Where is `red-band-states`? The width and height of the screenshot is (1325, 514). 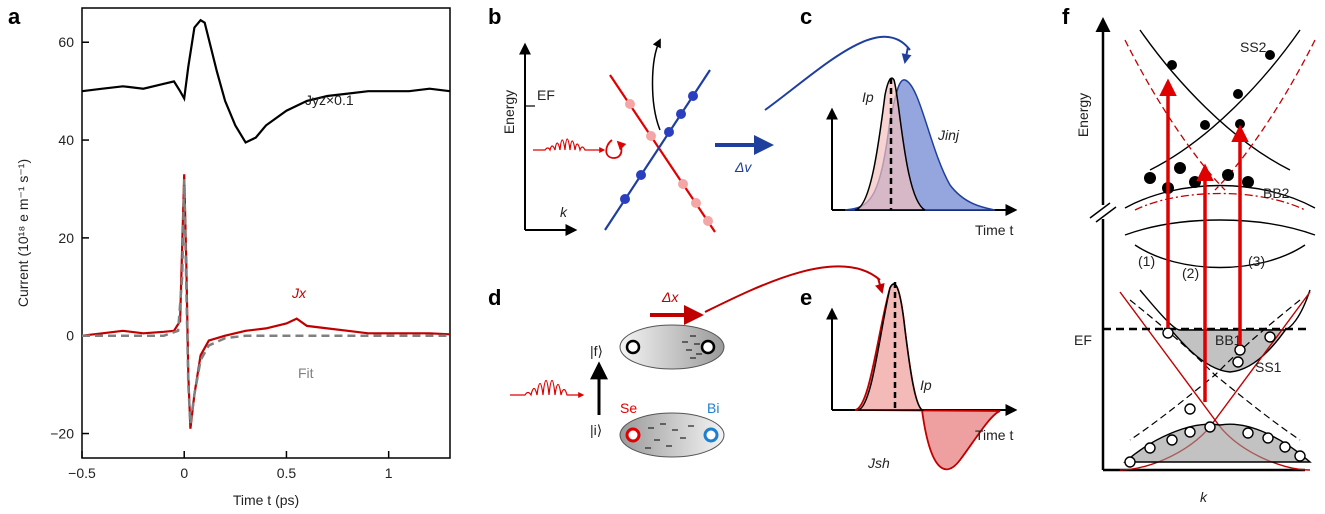
red-band-states is located at coordinates (669, 162).